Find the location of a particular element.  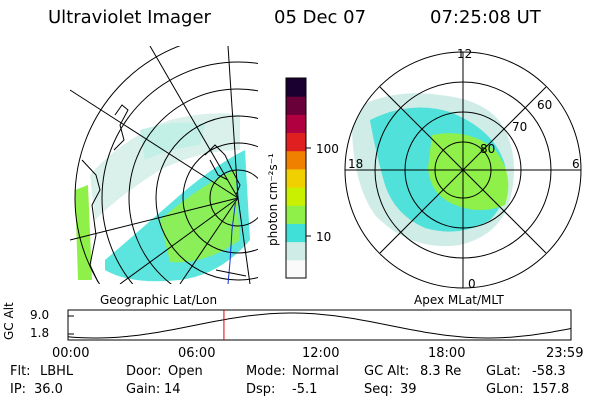

info-gcalt-value: 8.3 Re is located at coordinates (441, 371).